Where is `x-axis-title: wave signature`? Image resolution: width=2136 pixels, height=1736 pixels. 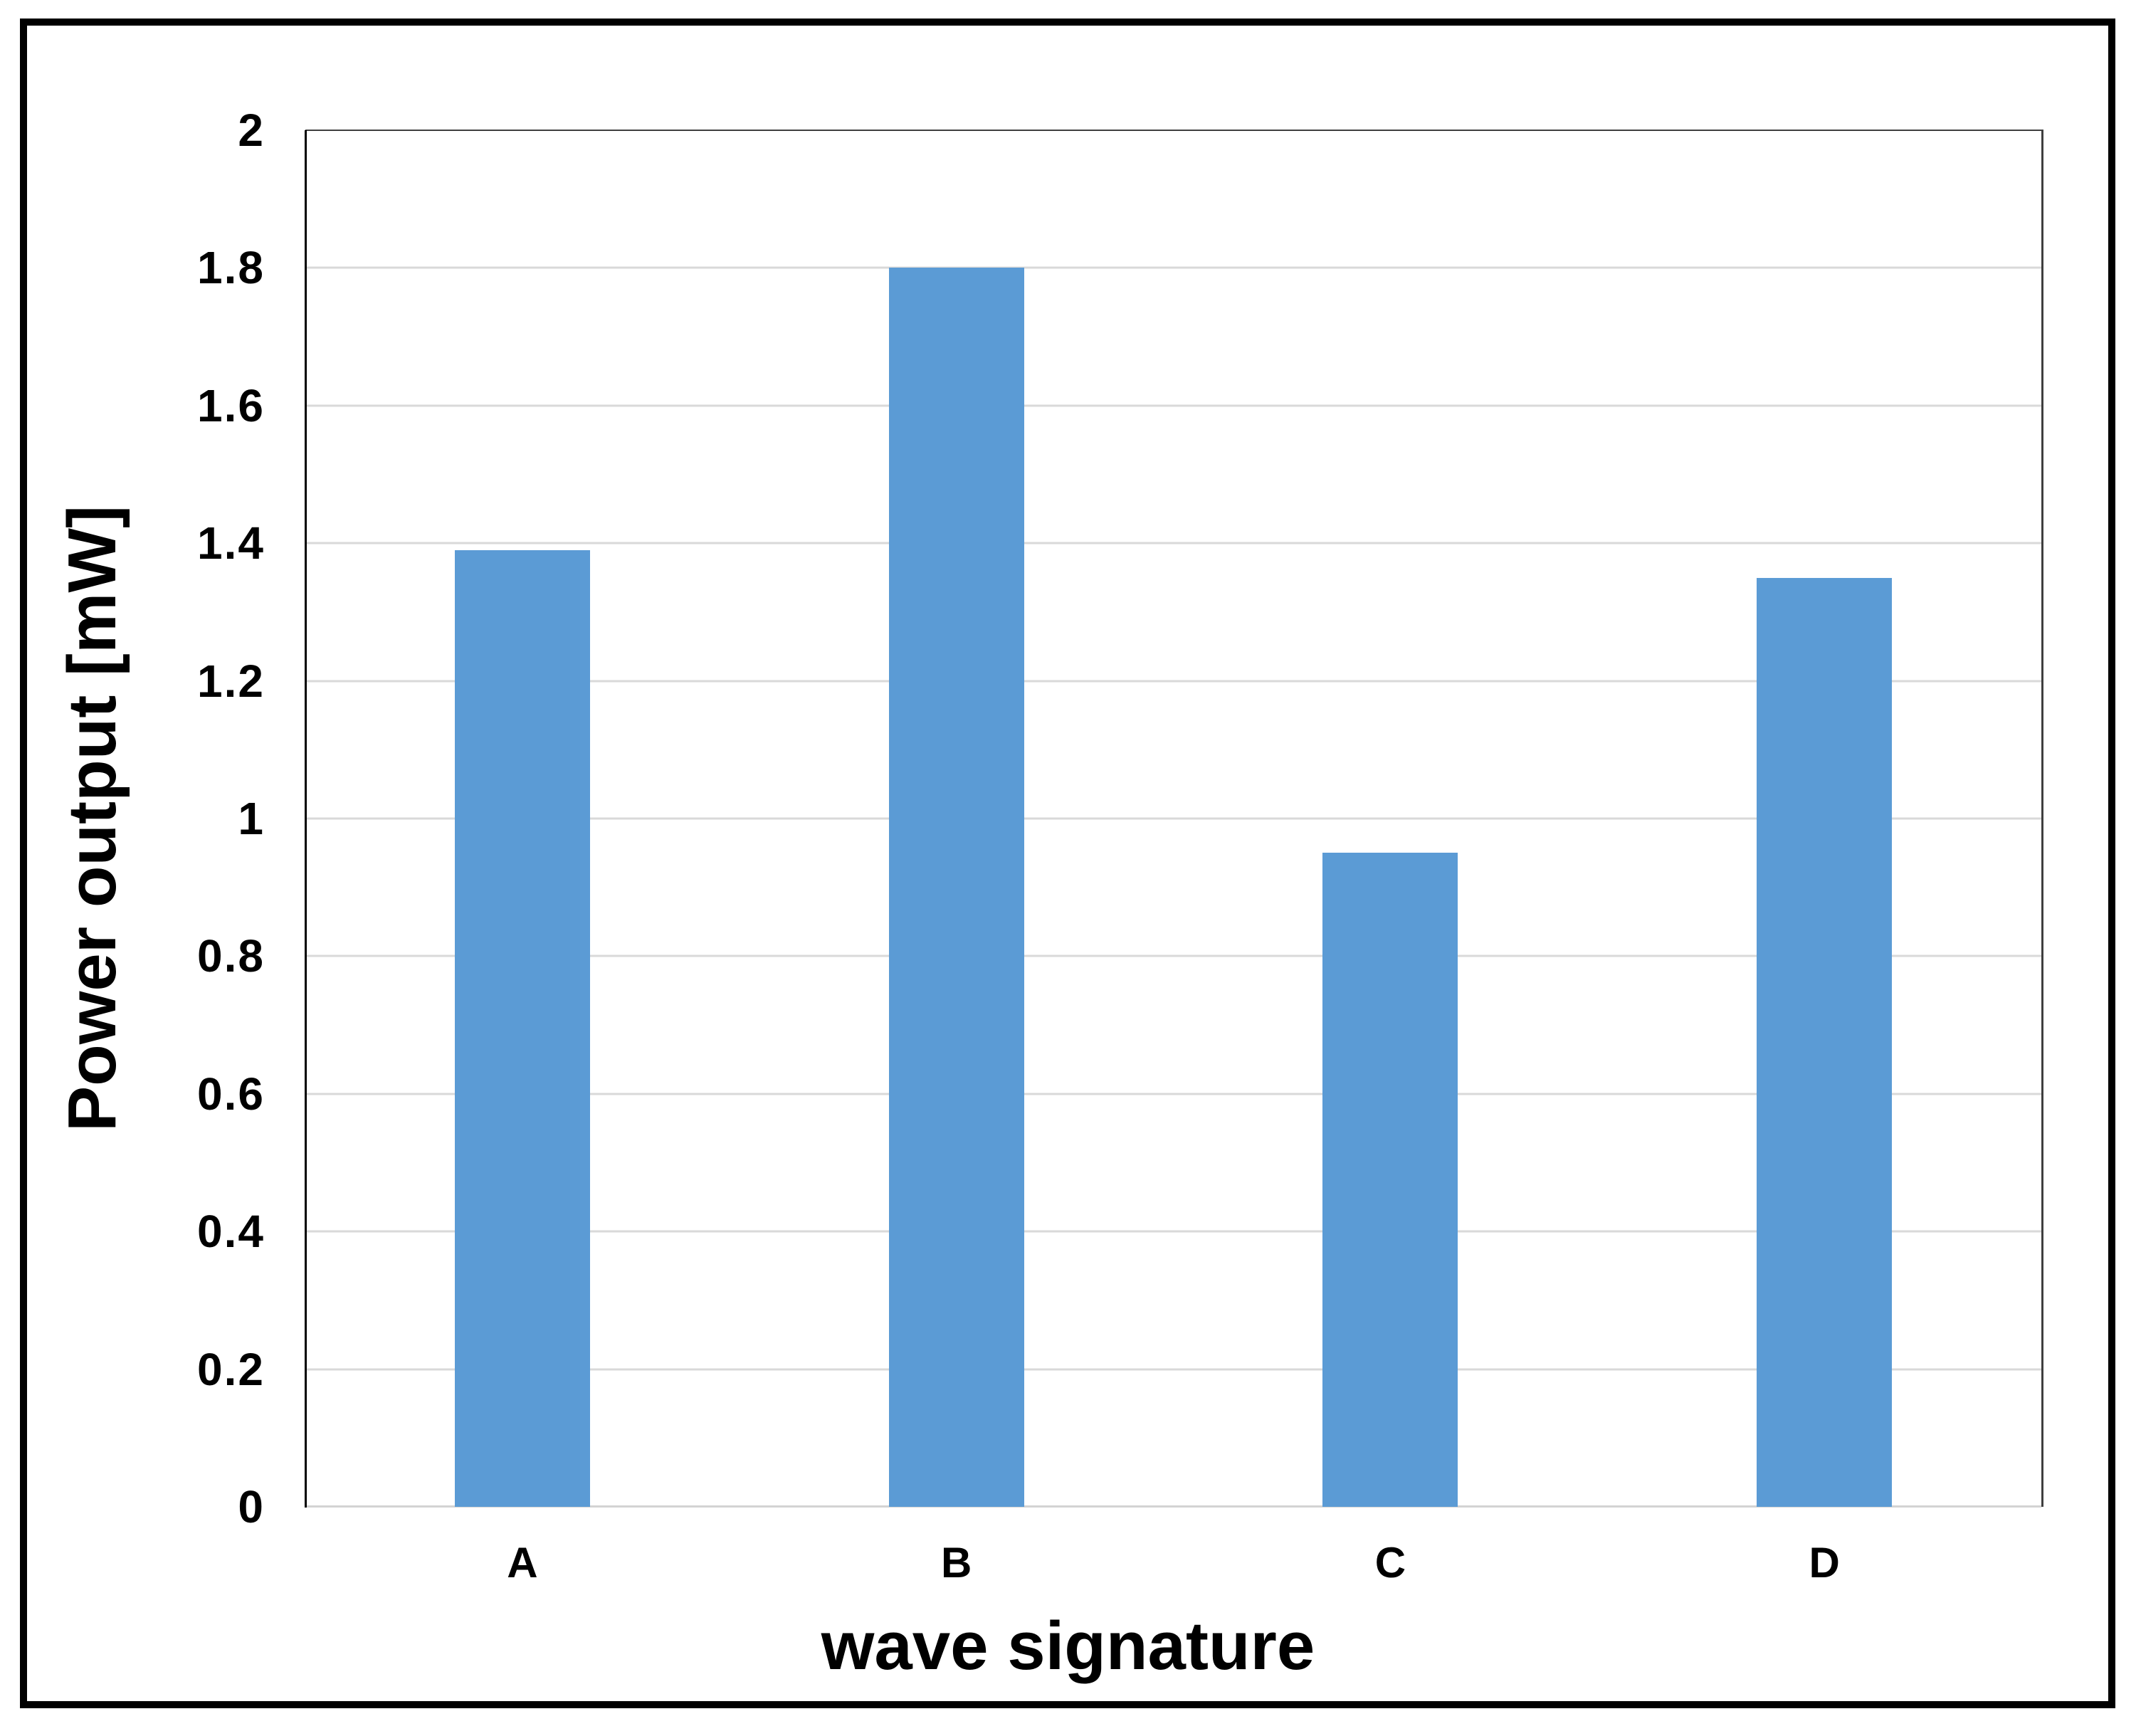 x-axis-title: wave signature is located at coordinates (1068, 1646).